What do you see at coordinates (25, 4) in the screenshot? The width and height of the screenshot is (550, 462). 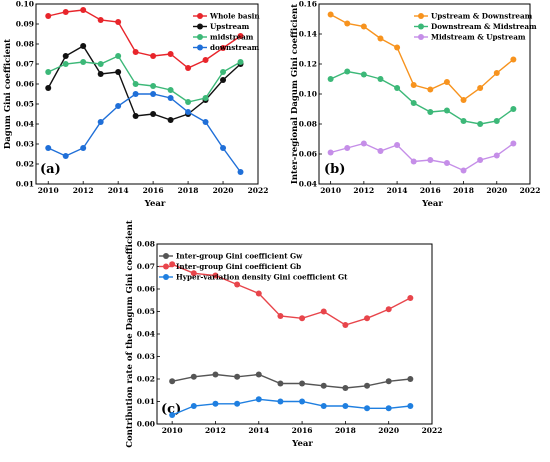 I see `y-tick-label: 0.10` at bounding box center [25, 4].